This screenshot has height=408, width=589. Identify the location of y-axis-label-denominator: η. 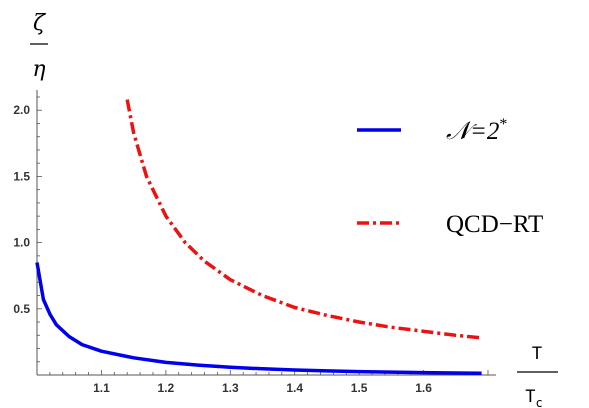
(38, 69).